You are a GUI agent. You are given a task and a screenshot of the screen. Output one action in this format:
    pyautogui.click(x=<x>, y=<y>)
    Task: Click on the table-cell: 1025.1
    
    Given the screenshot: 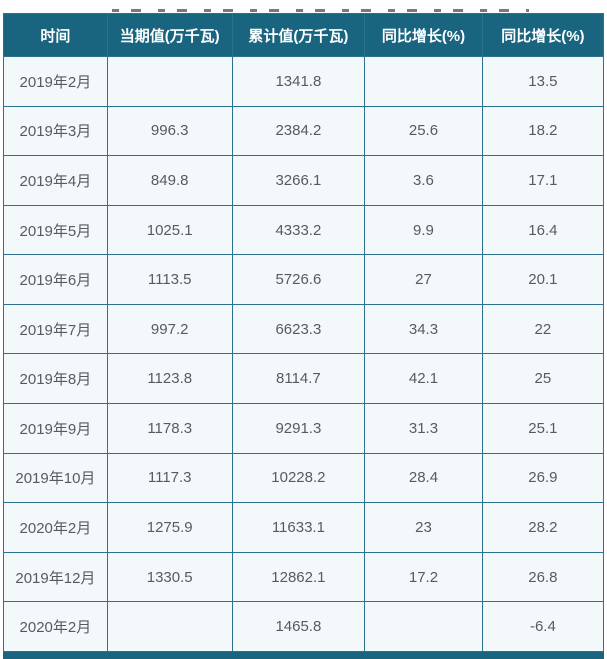 What is the action you would take?
    pyautogui.click(x=169, y=230)
    